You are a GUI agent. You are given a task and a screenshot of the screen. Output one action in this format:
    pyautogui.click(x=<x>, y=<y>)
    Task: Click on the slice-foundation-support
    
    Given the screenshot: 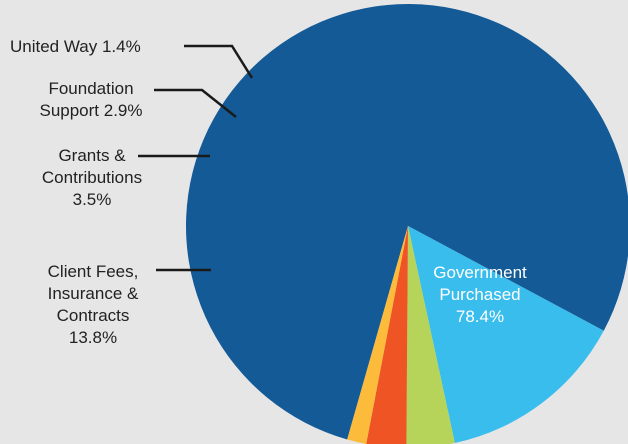 What is the action you would take?
    pyautogui.click(x=387, y=335)
    